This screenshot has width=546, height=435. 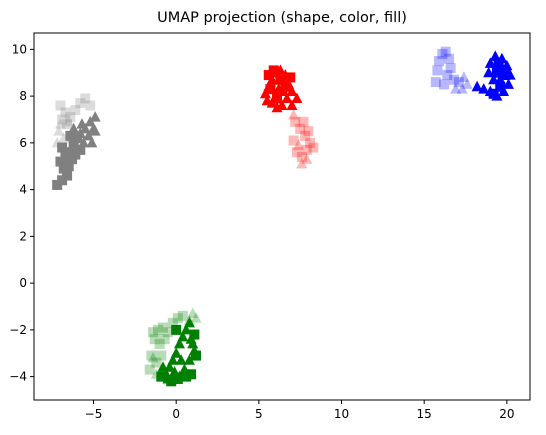 I want to click on x-tick-label-1: 0, so click(x=176, y=414).